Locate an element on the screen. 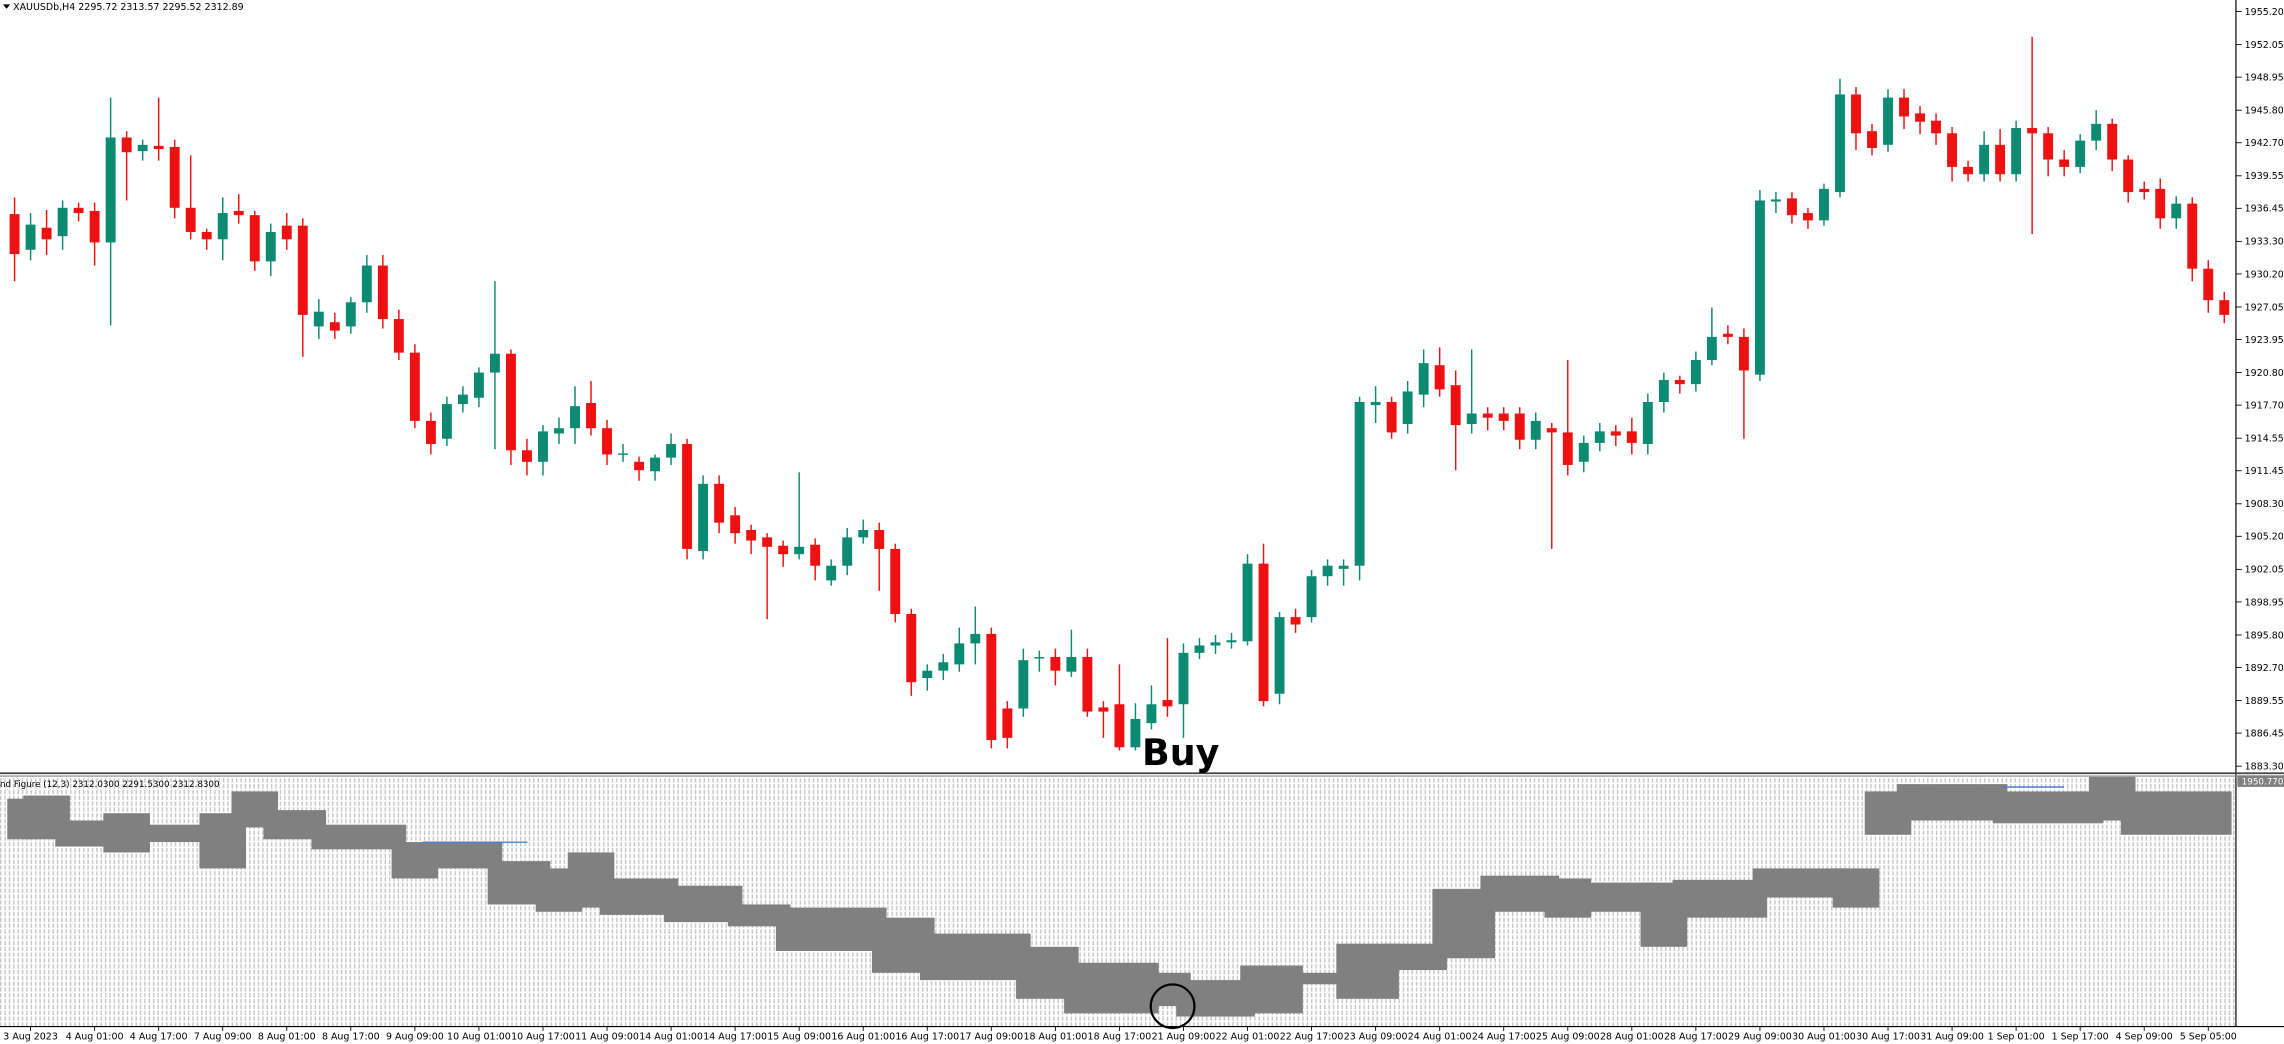 The width and height of the screenshot is (2284, 1044). x-tick-label: 16 Aug 17:00 is located at coordinates (927, 1037).